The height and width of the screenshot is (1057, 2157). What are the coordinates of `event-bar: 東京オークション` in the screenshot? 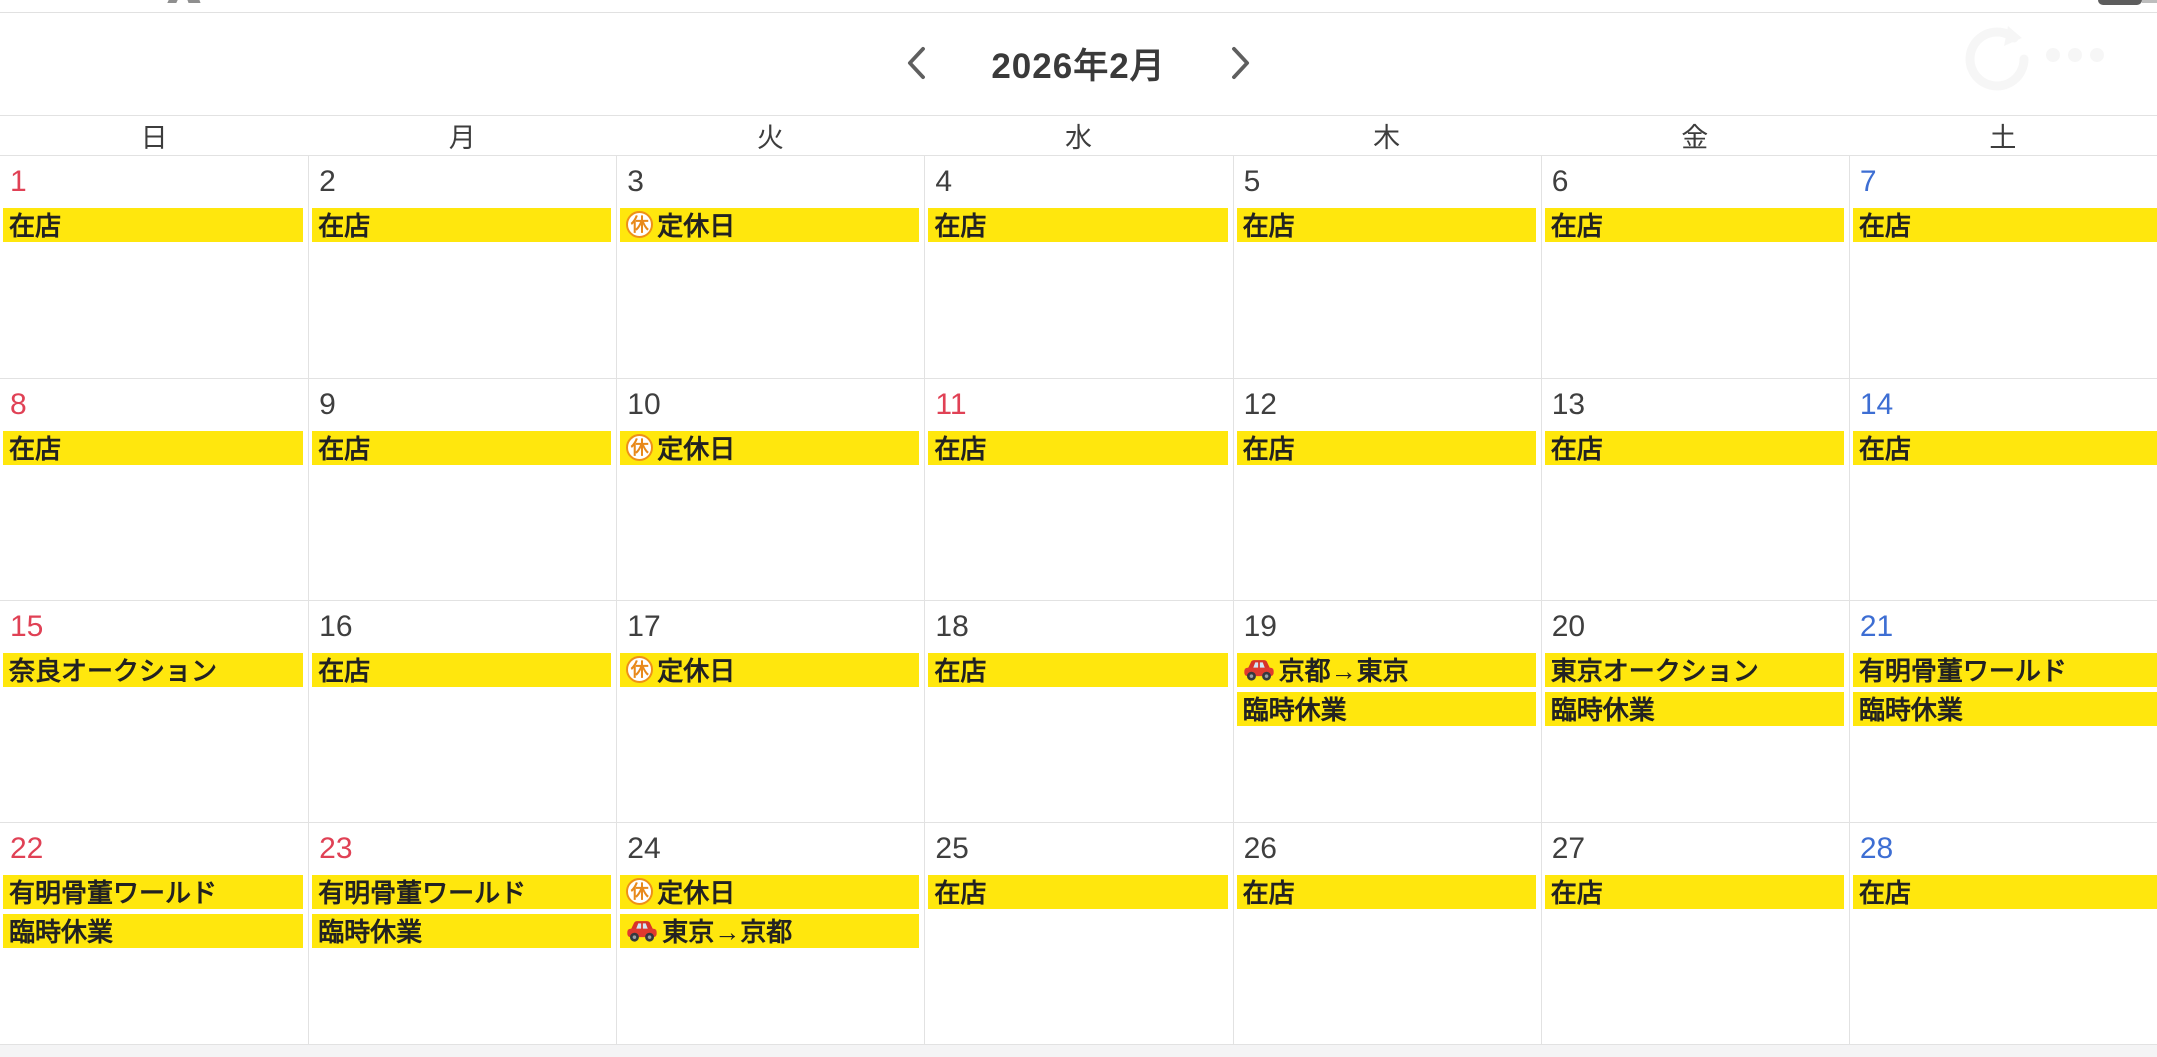 It's located at (1694, 669).